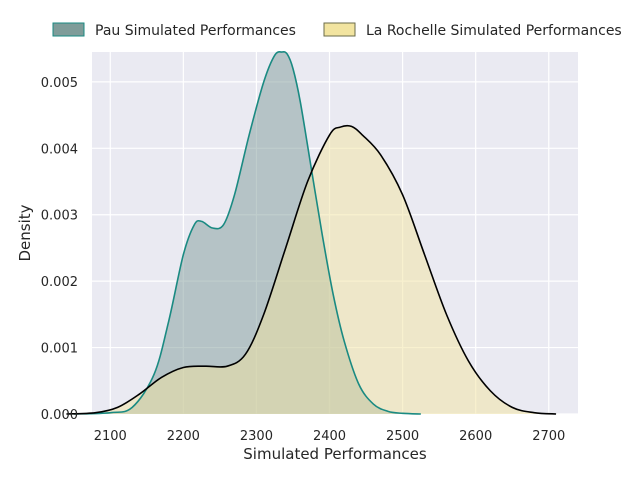 This screenshot has width=640, height=480. What do you see at coordinates (110, 436) in the screenshot?
I see `x-tick-label: 2100` at bounding box center [110, 436].